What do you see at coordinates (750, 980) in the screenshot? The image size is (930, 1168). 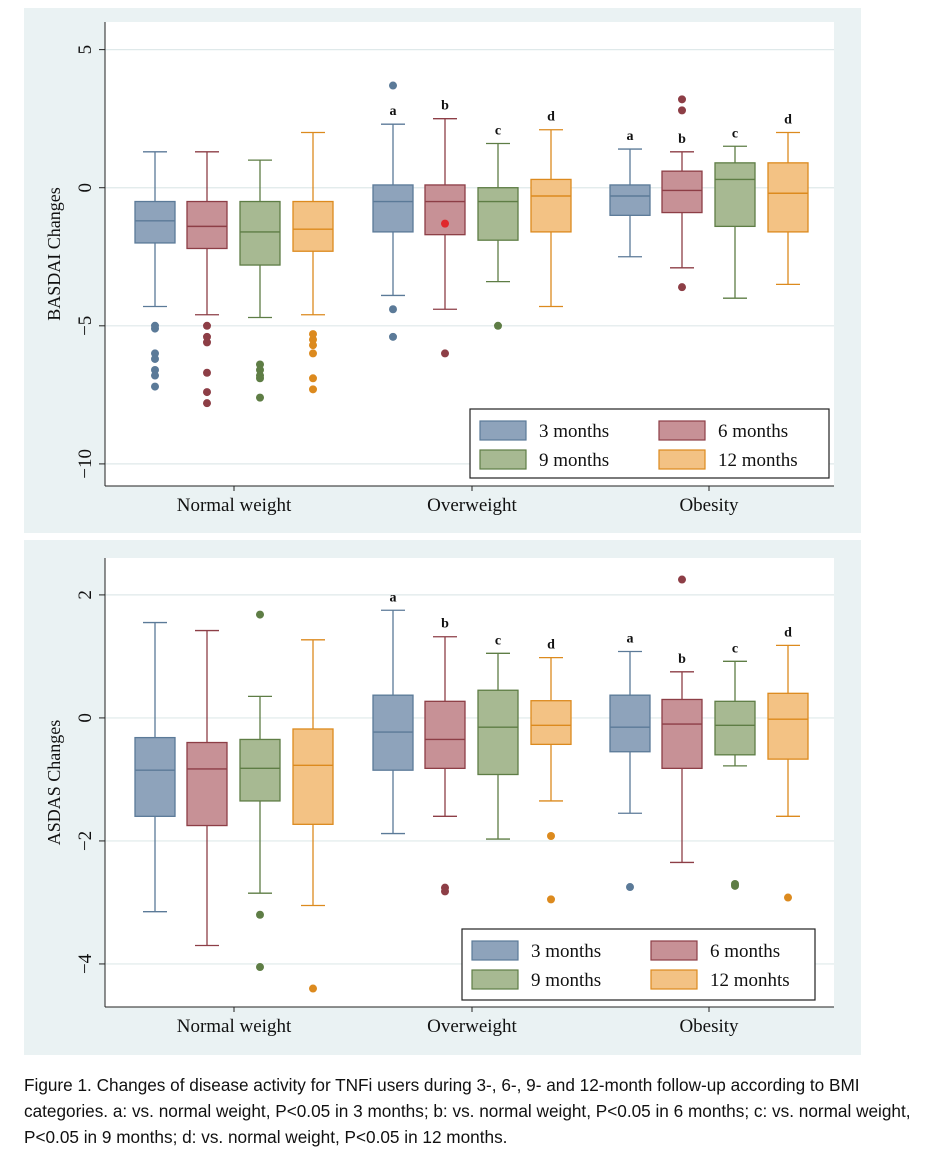 I see `legend-label: 12 monhts` at bounding box center [750, 980].